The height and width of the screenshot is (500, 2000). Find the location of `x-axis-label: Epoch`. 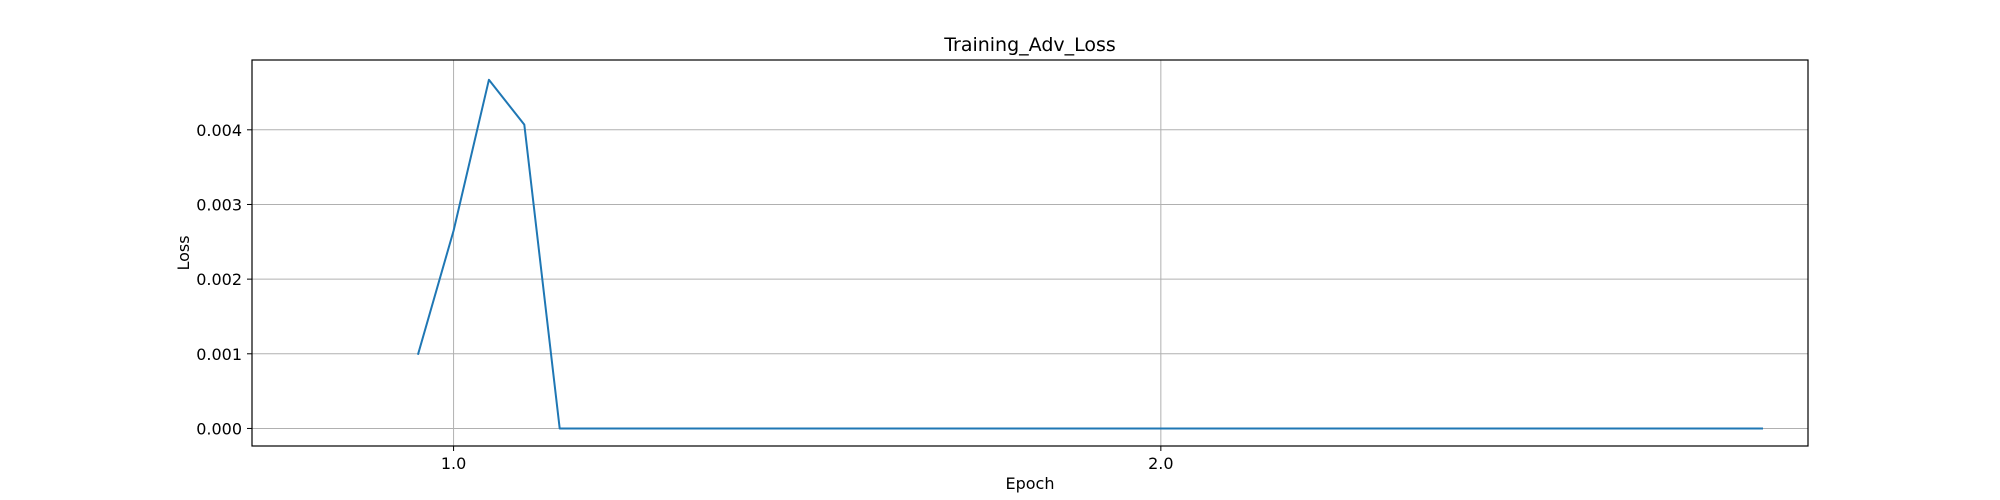

x-axis-label: Epoch is located at coordinates (1030, 483).